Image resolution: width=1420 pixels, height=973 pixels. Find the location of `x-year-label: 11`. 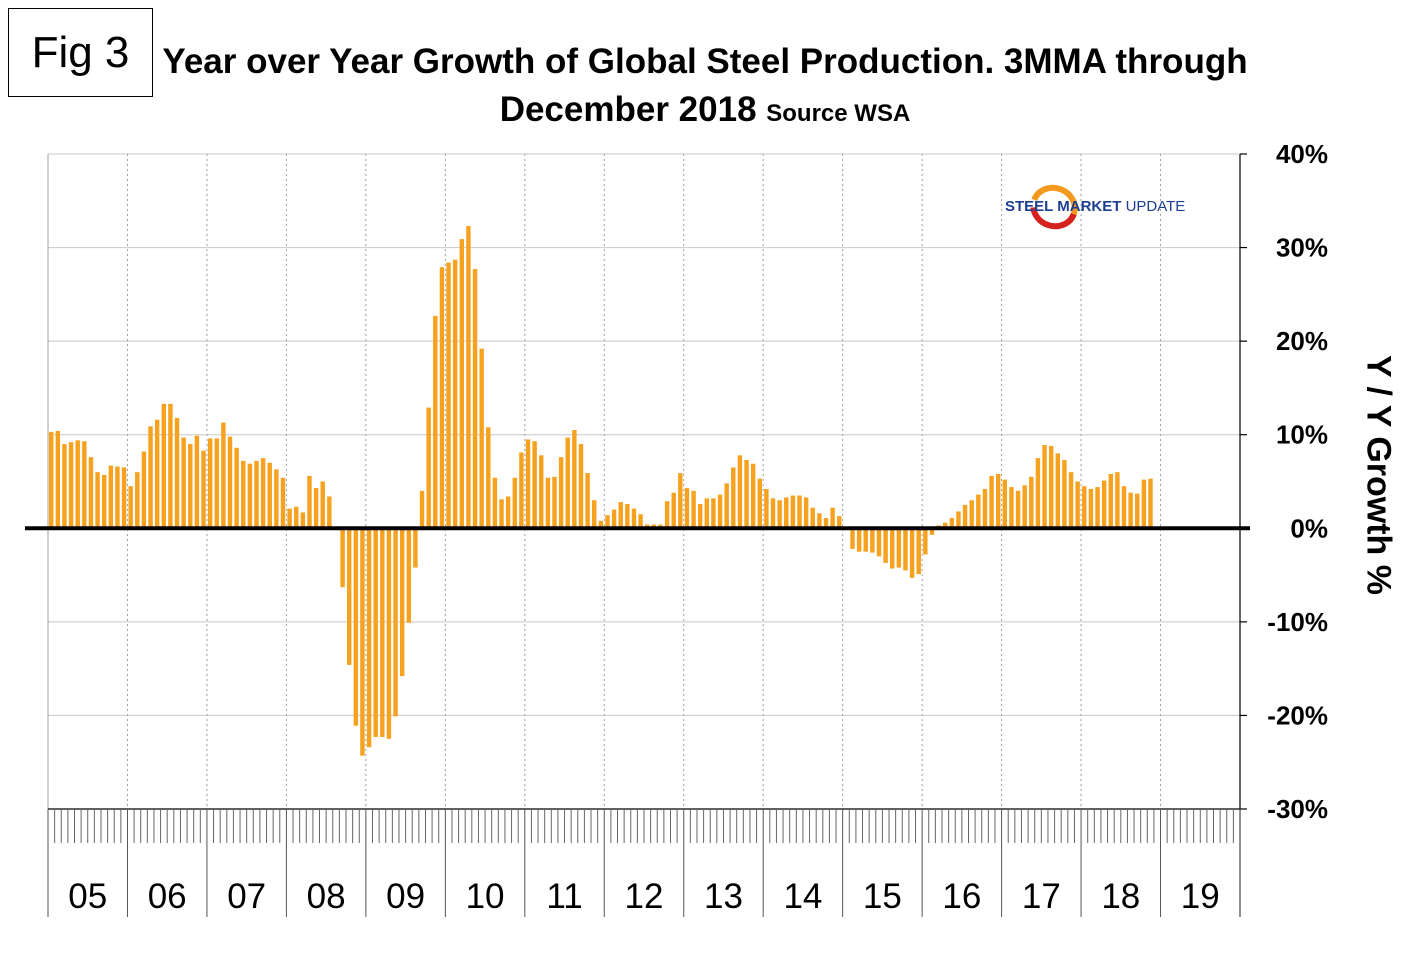

x-year-label: 11 is located at coordinates (564, 896).